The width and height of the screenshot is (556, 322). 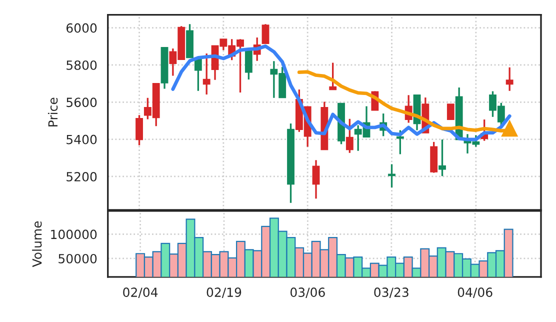 I want to click on y-axis-title: Volume, so click(x=37, y=244).